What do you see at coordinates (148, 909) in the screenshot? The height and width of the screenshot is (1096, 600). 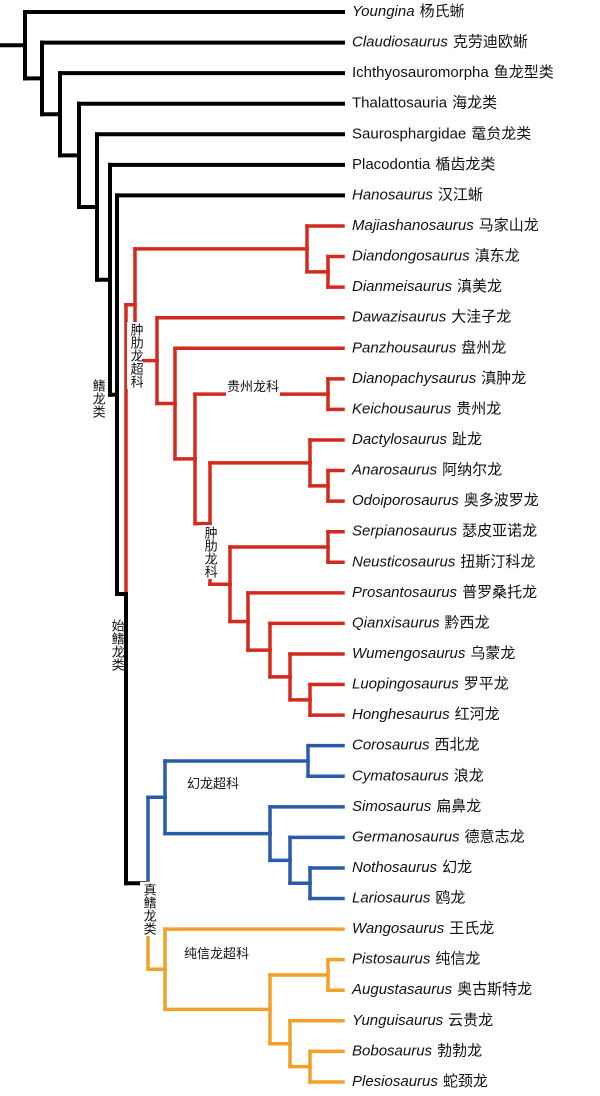 I see `clade-label: 真鳍龙类` at bounding box center [148, 909].